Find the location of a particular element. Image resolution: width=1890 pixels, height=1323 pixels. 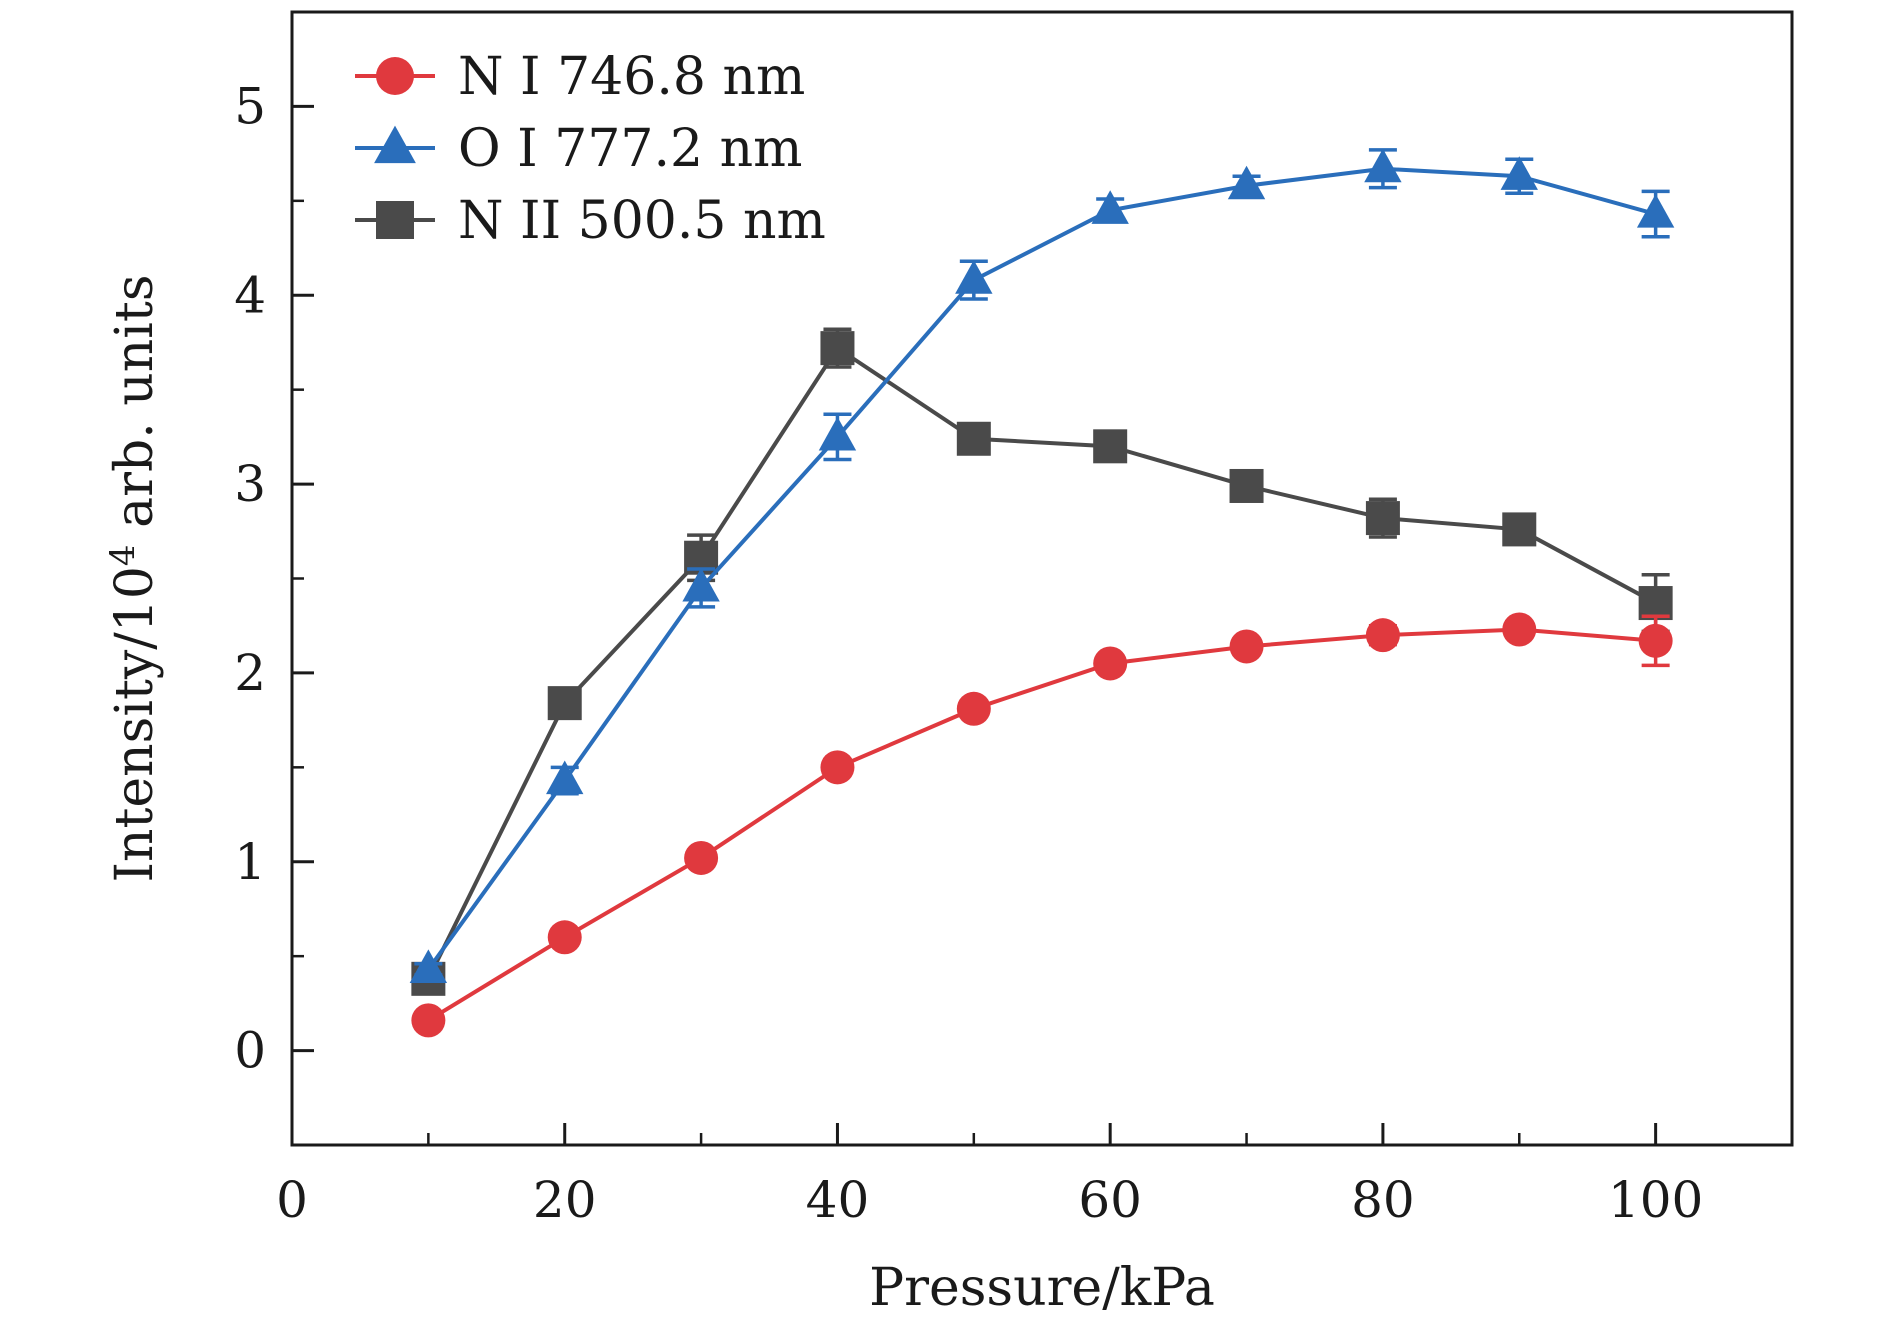

legend-item: O I 777.2 nm is located at coordinates (578, 149).